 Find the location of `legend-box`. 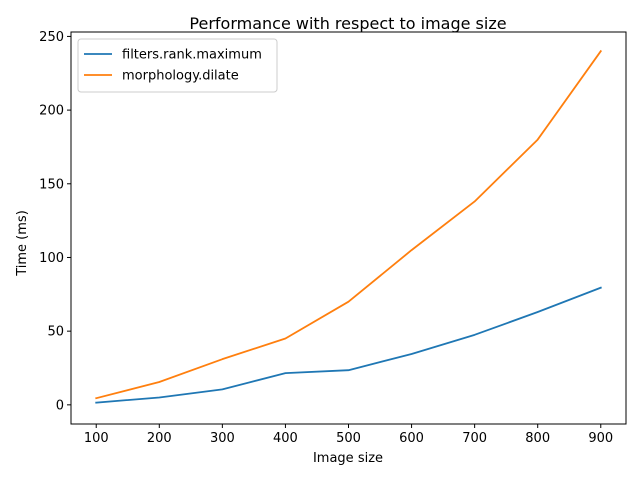

legend-box is located at coordinates (177, 65).